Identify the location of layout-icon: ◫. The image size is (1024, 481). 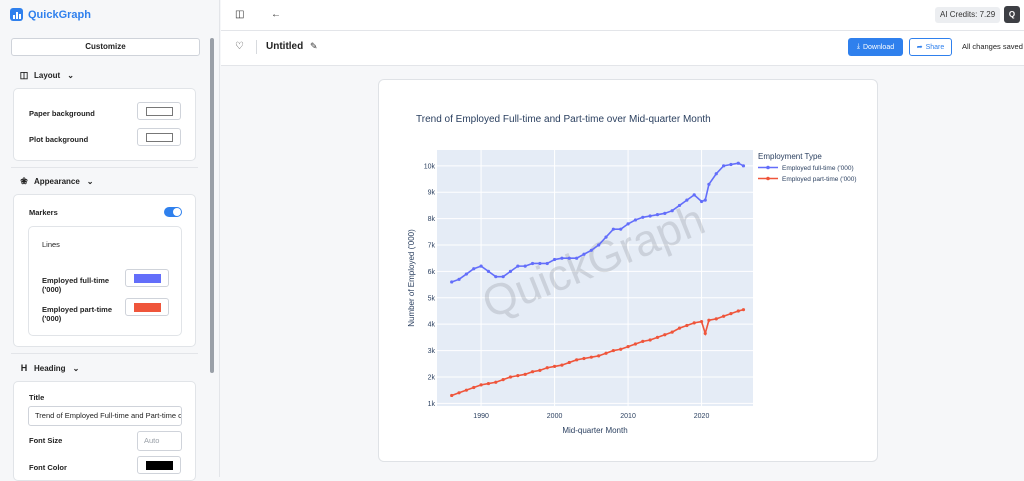
(24, 75).